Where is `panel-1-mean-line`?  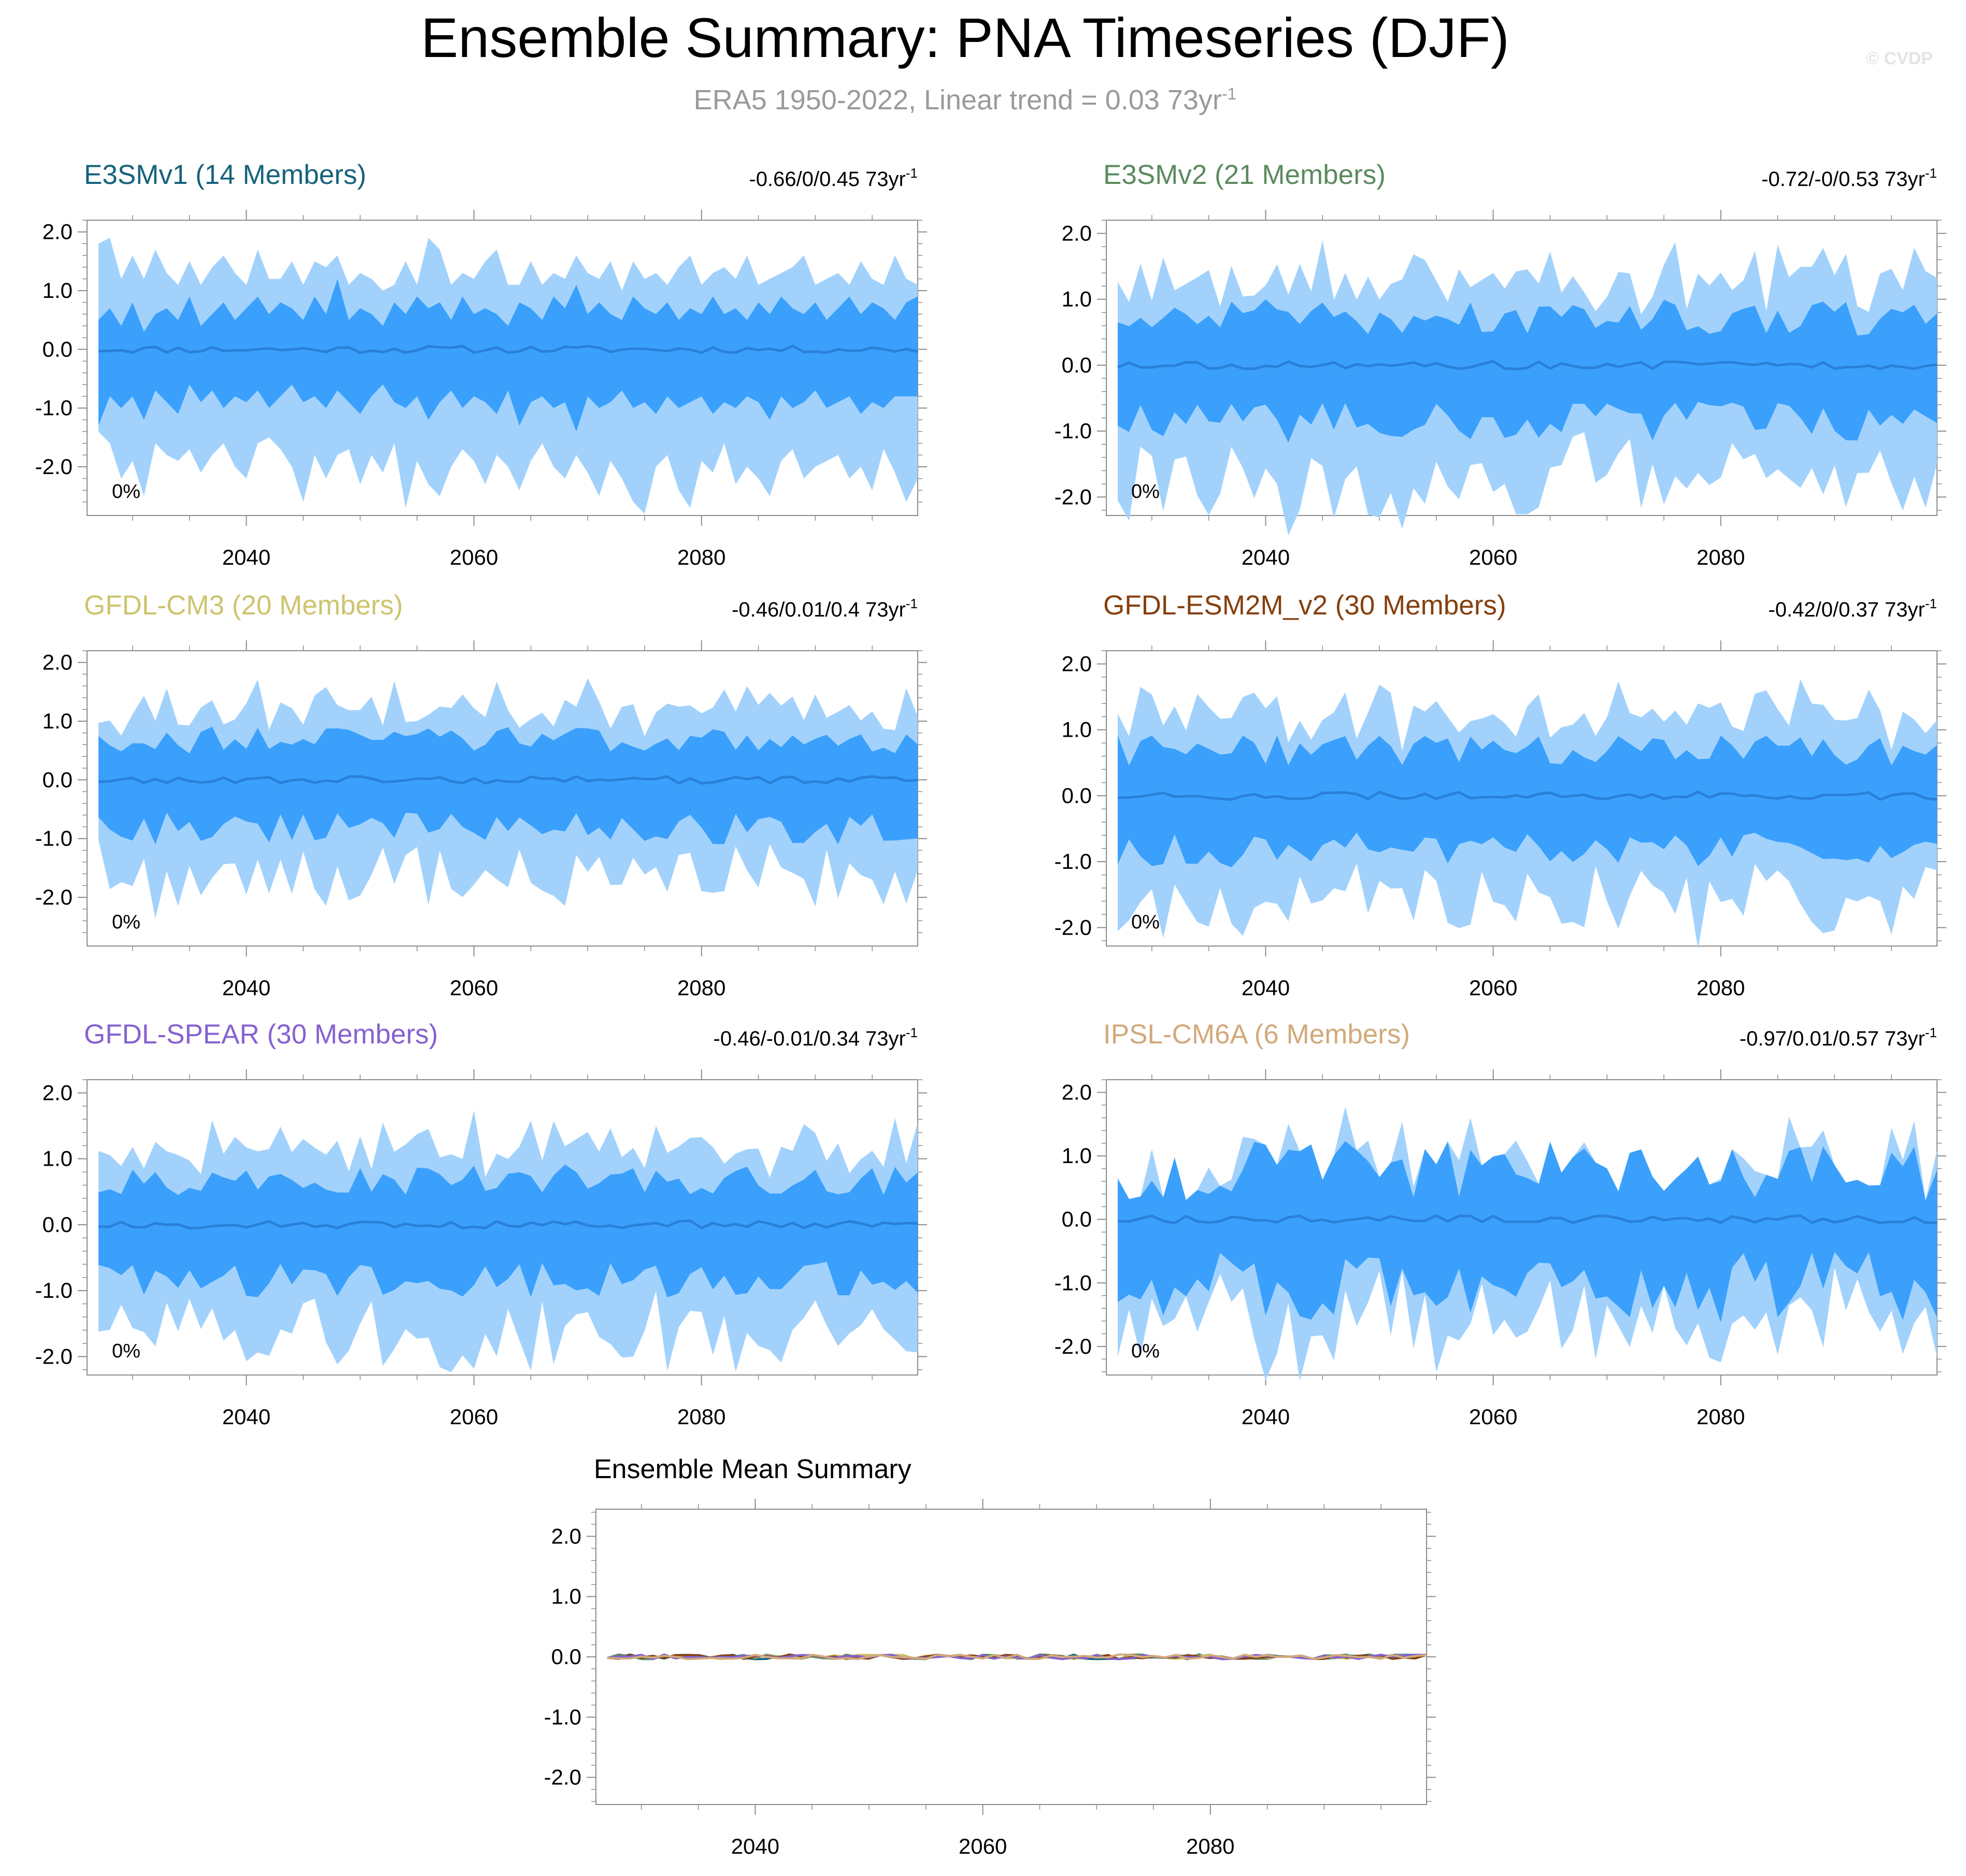 panel-1-mean-line is located at coordinates (508, 349).